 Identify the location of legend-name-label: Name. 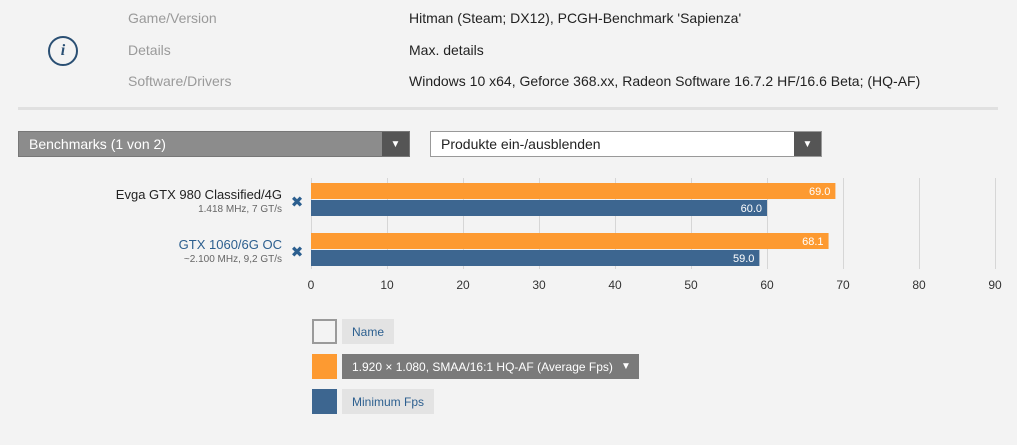
(368, 331).